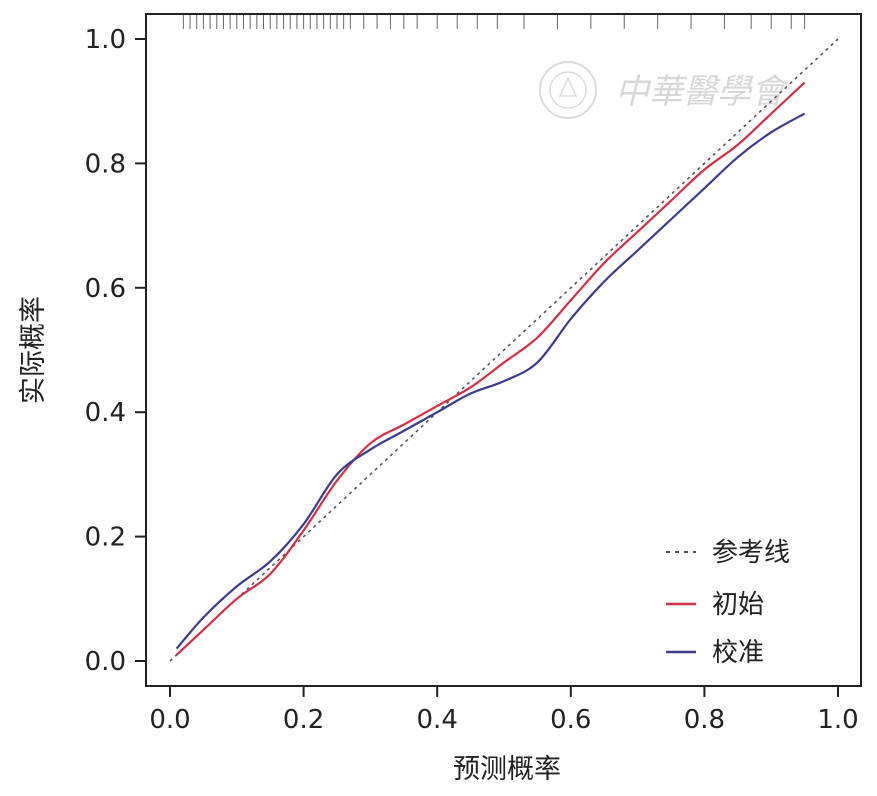  What do you see at coordinates (105, 164) in the screenshot?
I see `y-tick-label-4: 0.8` at bounding box center [105, 164].